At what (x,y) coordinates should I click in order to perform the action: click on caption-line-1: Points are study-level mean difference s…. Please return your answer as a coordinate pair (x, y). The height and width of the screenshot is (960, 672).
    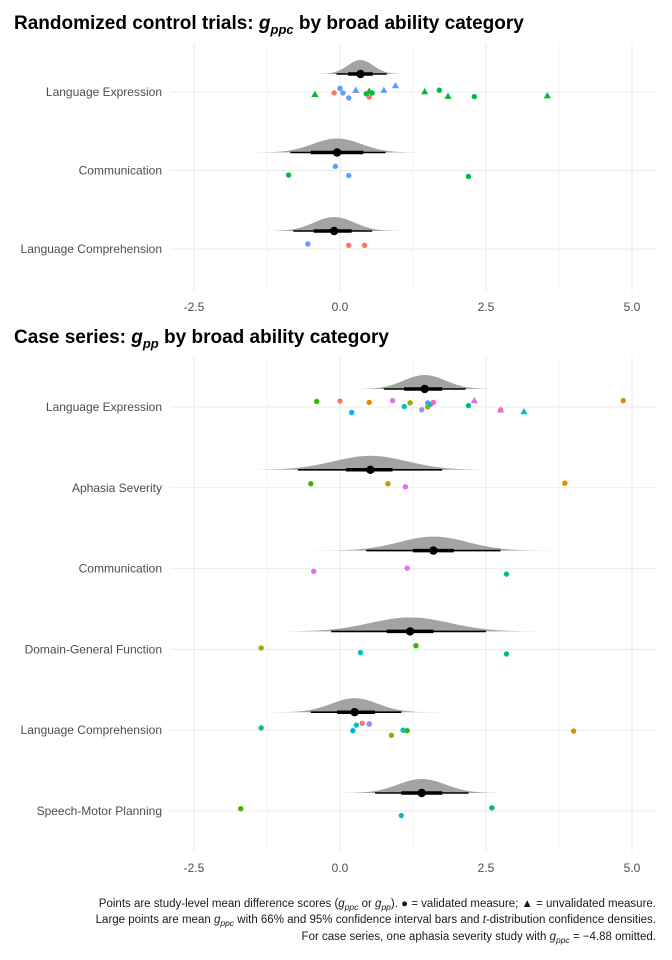
    Looking at the image, I should click on (377, 905).